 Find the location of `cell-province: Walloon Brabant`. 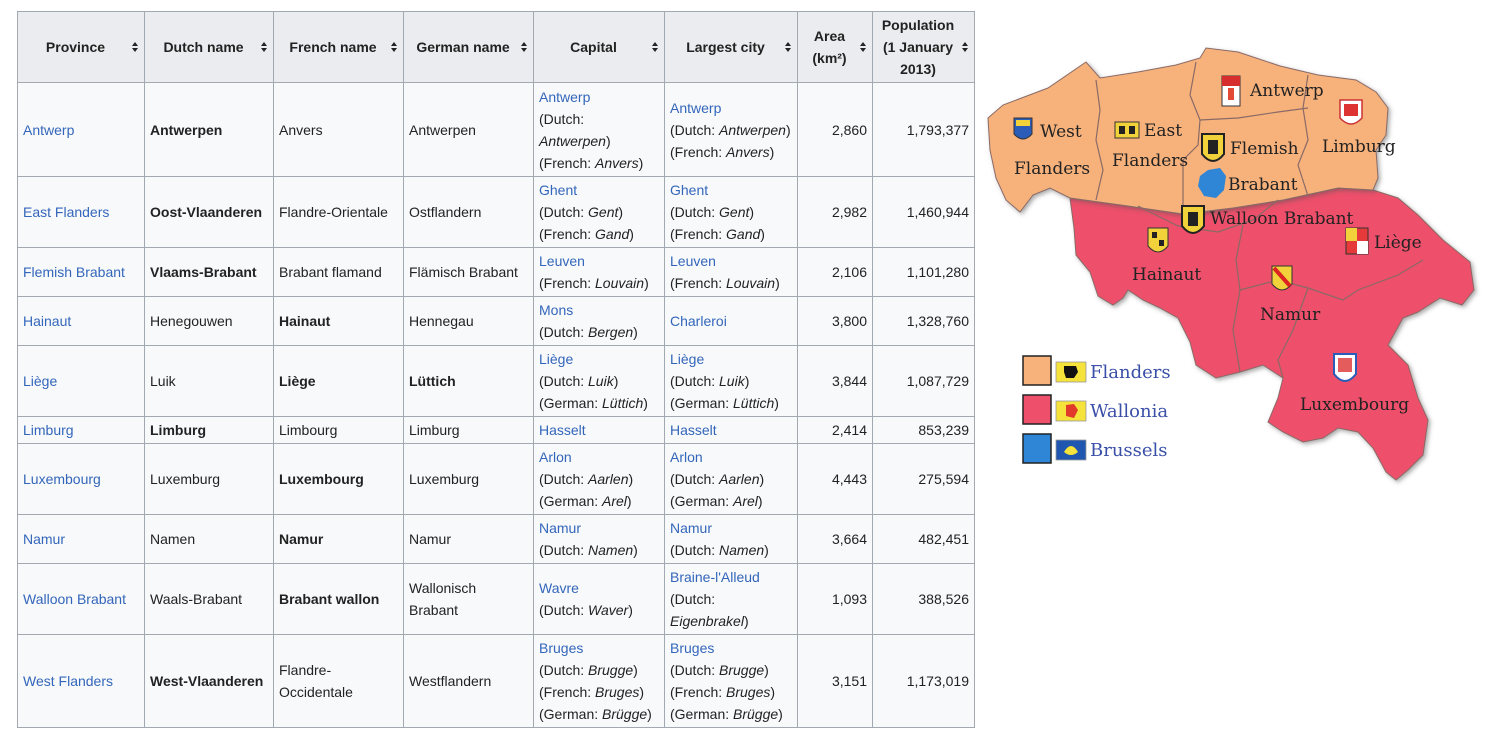

cell-province: Walloon Brabant is located at coordinates (81, 599).